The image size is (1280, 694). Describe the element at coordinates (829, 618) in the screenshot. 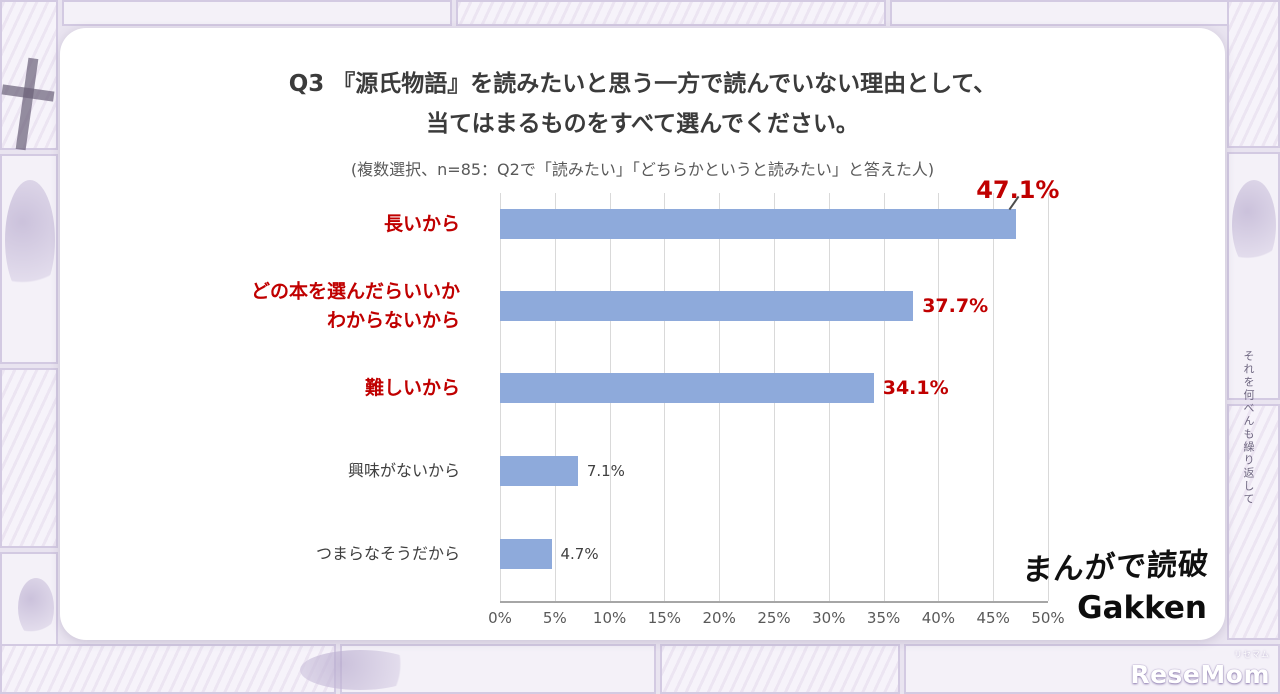

I see `x-tick-label: 30%` at that location.